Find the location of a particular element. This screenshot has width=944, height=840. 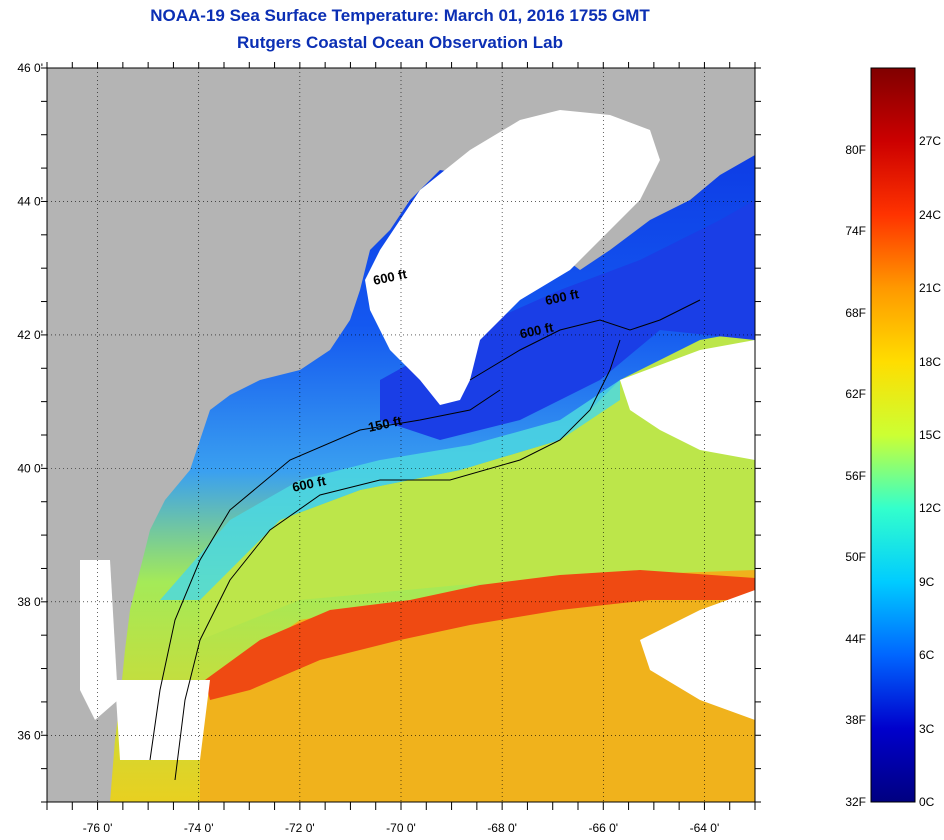

gulf-stream is located at coordinates (480, 635).